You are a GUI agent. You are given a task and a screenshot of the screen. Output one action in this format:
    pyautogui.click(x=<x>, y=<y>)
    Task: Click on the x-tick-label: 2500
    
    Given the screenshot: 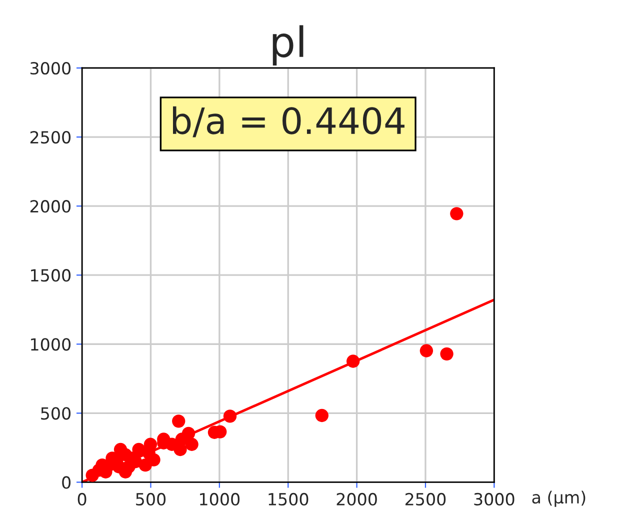 What is the action you would take?
    pyautogui.click(x=425, y=499)
    